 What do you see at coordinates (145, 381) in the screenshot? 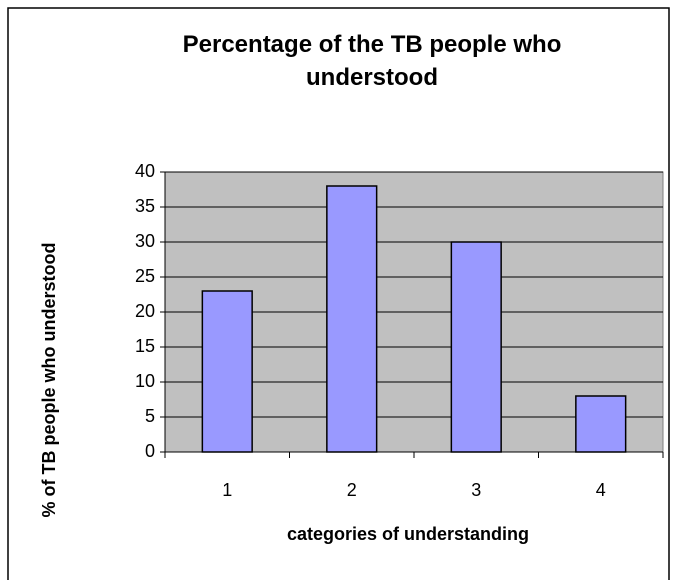
I see `y-tick-label: 10` at bounding box center [145, 381].